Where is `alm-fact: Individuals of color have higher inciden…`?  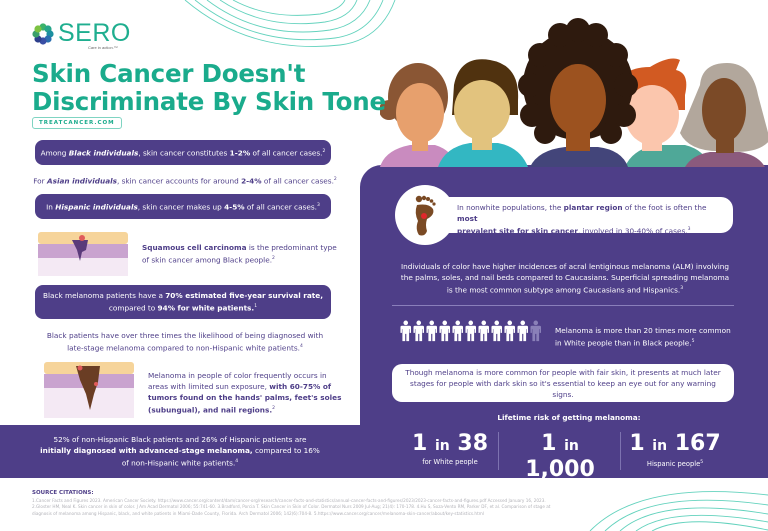 alm-fact: Individuals of color have higher inciden… is located at coordinates (565, 278).